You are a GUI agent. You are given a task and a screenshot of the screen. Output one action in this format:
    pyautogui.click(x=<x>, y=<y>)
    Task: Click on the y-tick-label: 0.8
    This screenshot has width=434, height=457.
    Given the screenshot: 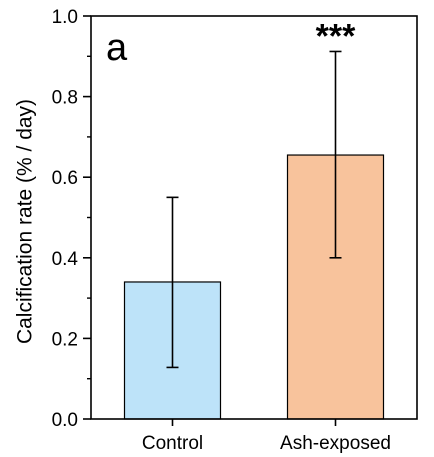 What is the action you would take?
    pyautogui.click(x=65, y=98)
    